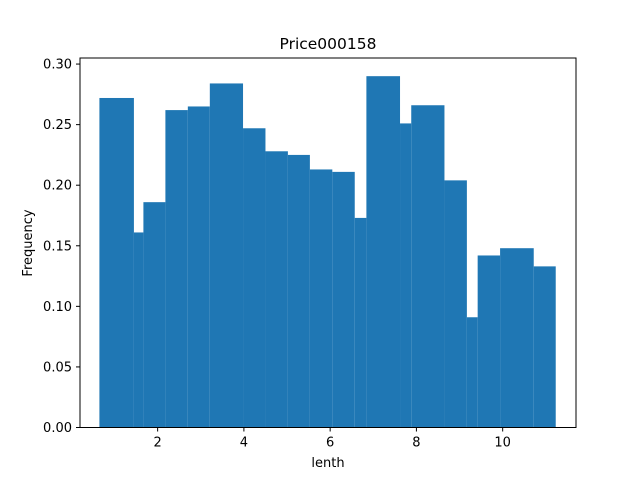 Image resolution: width=640 pixels, height=484 pixels. What do you see at coordinates (57, 246) in the screenshot?
I see `y-tick-label: 0.15` at bounding box center [57, 246].